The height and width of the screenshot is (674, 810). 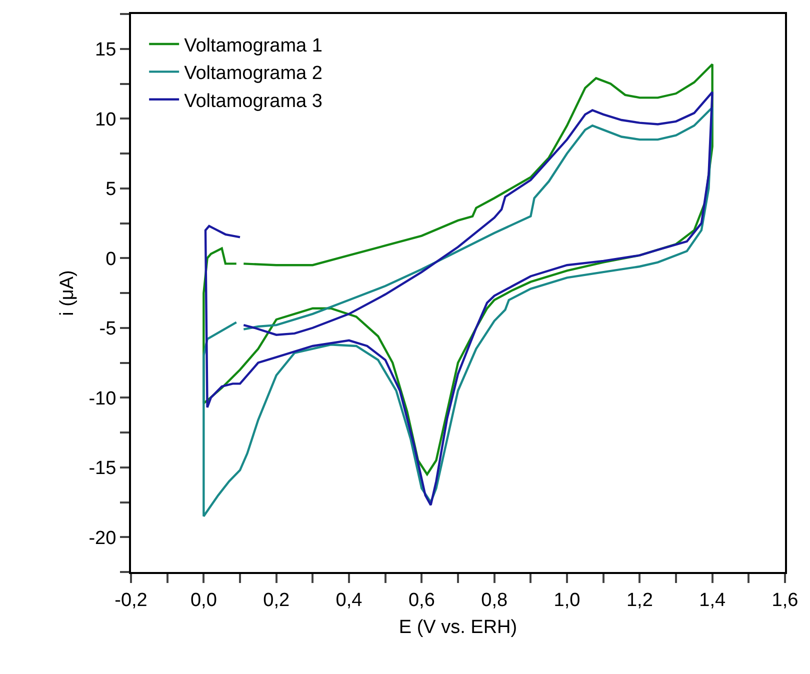 I want to click on y-tick-label: -10, so click(x=102, y=399).